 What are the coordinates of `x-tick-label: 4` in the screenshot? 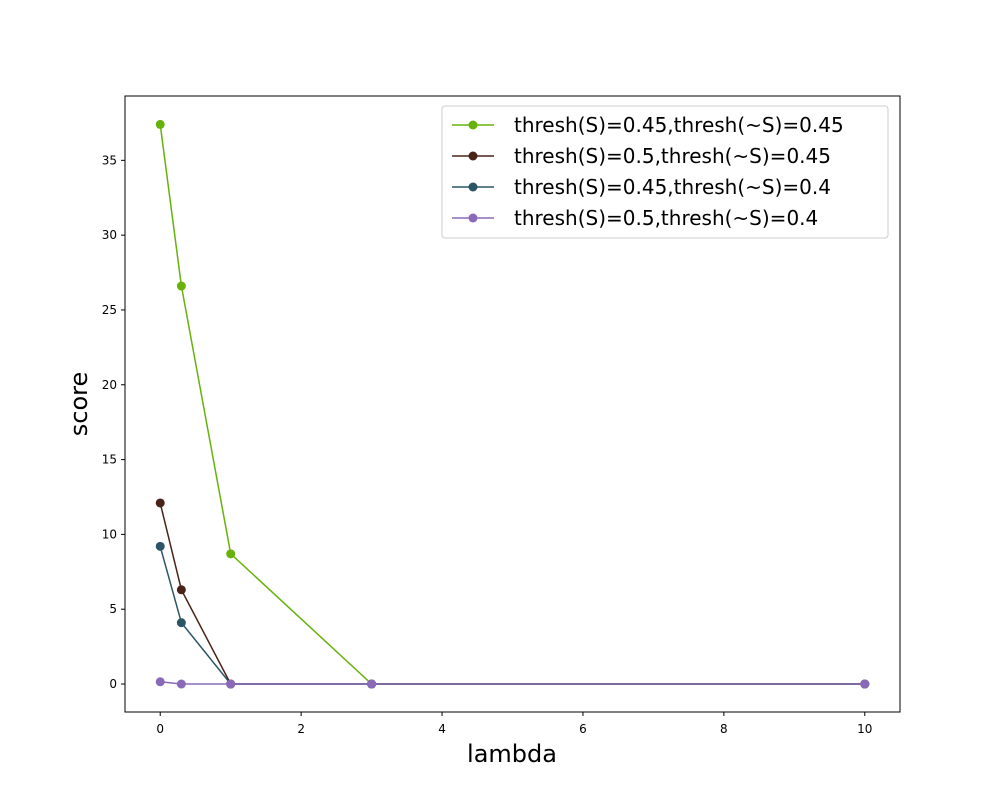 It's located at (442, 729).